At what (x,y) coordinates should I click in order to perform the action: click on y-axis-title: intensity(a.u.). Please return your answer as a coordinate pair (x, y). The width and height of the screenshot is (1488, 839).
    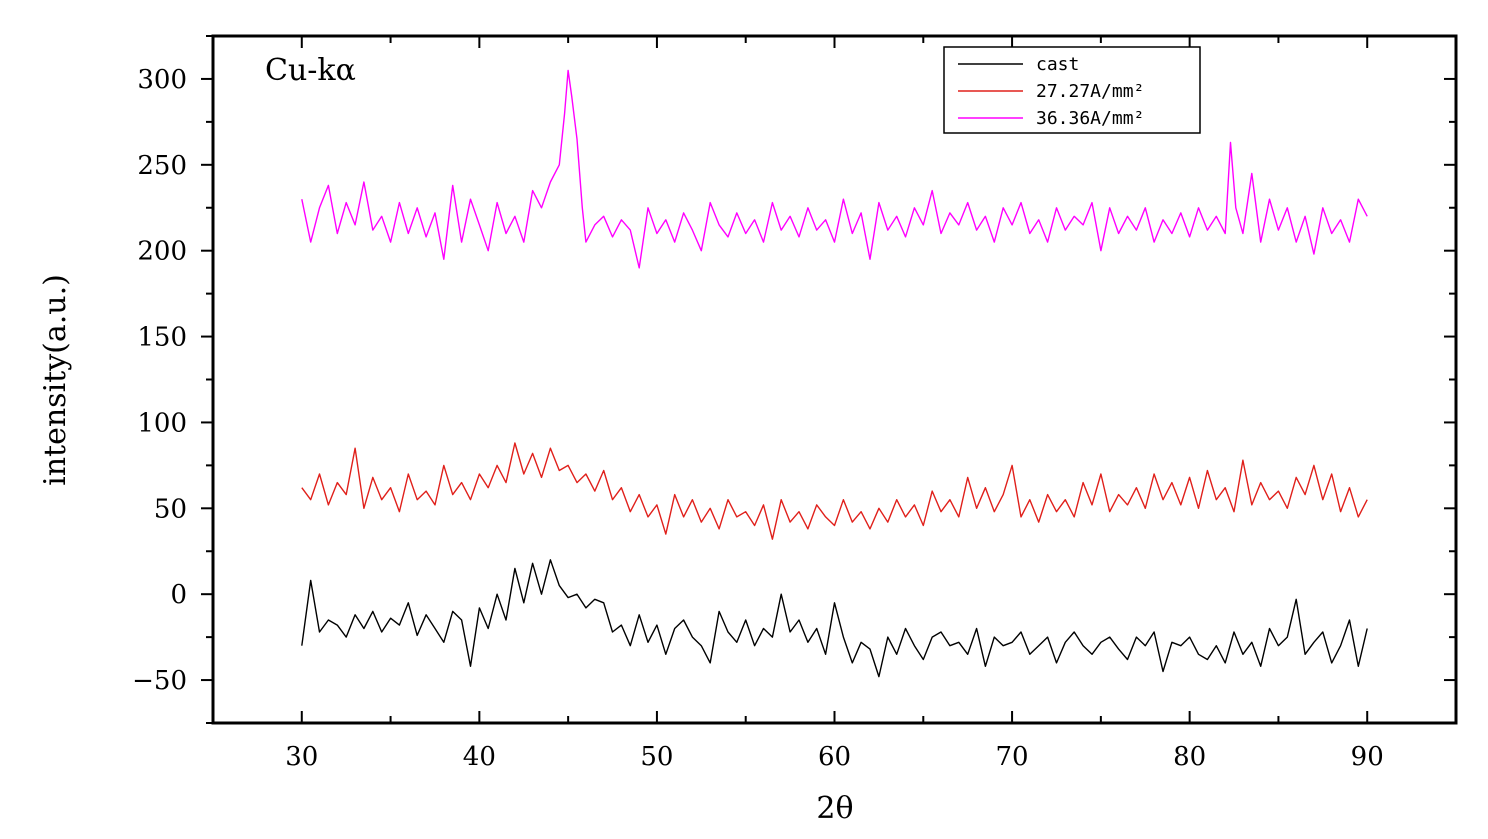
    Looking at the image, I should click on (55, 380).